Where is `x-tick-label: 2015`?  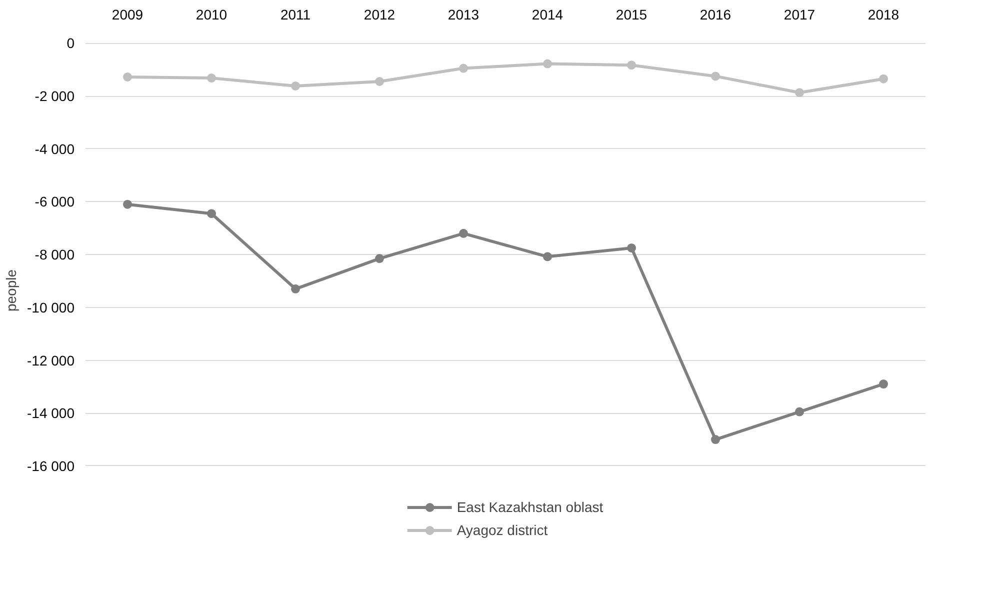 x-tick-label: 2015 is located at coordinates (632, 14).